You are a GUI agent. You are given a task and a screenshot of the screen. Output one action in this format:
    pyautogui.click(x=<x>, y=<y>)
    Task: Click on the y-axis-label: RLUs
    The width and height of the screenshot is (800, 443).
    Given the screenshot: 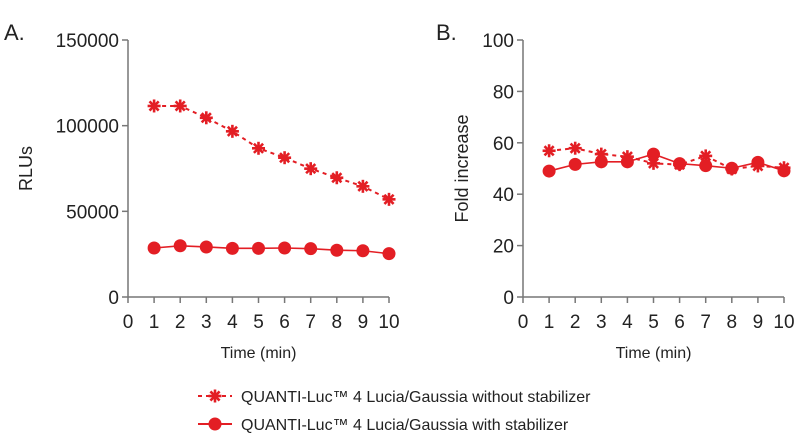 What is the action you would take?
    pyautogui.click(x=26, y=168)
    